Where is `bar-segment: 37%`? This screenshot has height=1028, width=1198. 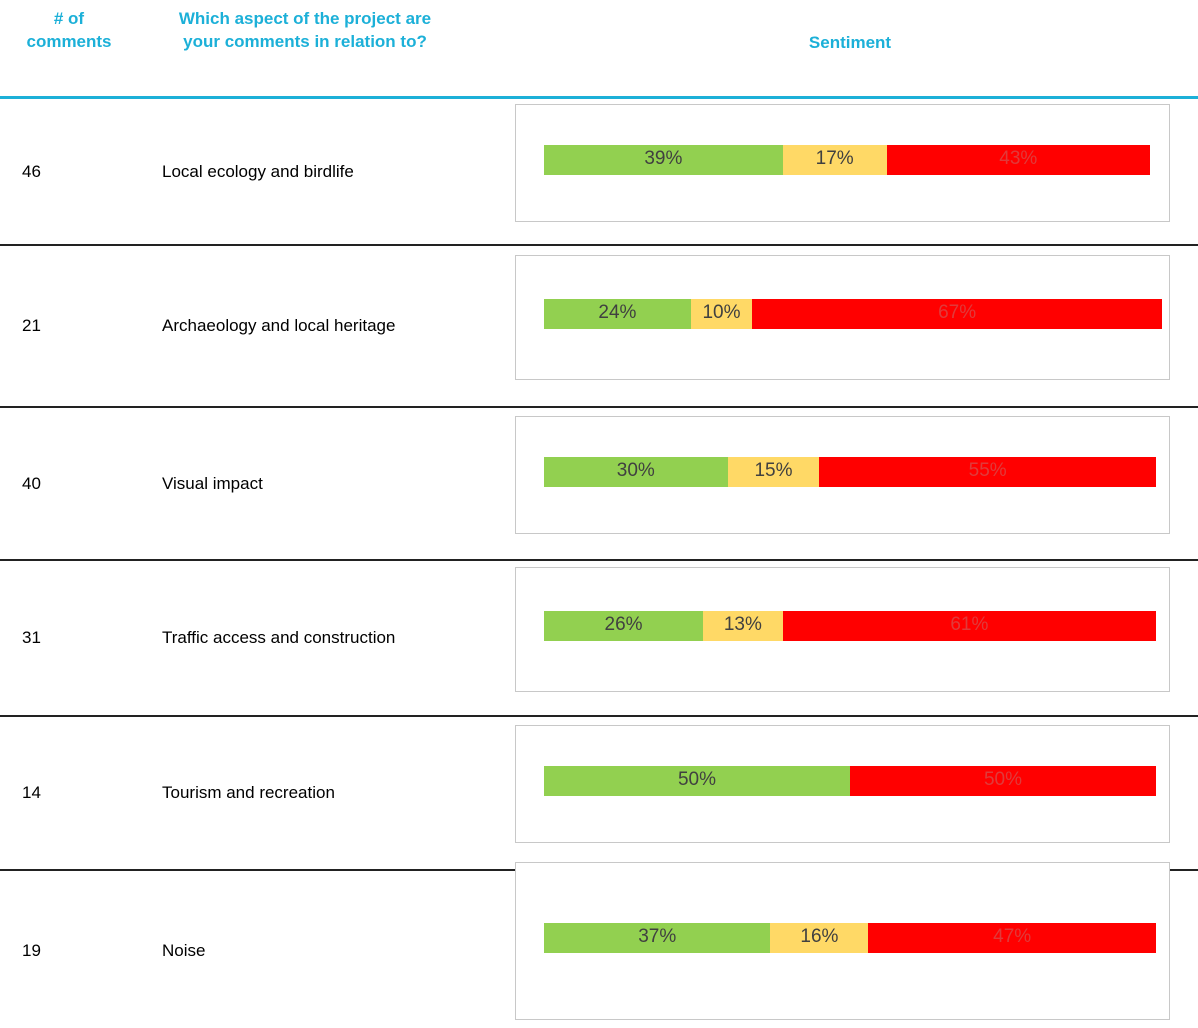
bar-segment: 37% is located at coordinates (657, 937).